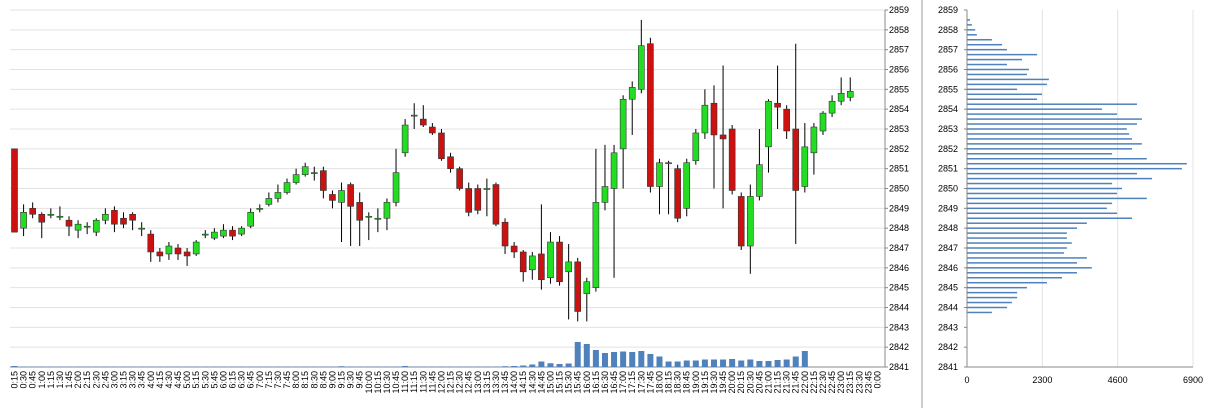 The width and height of the screenshot is (1211, 413). I want to click on y-tick-label: 2856, so click(899, 70).